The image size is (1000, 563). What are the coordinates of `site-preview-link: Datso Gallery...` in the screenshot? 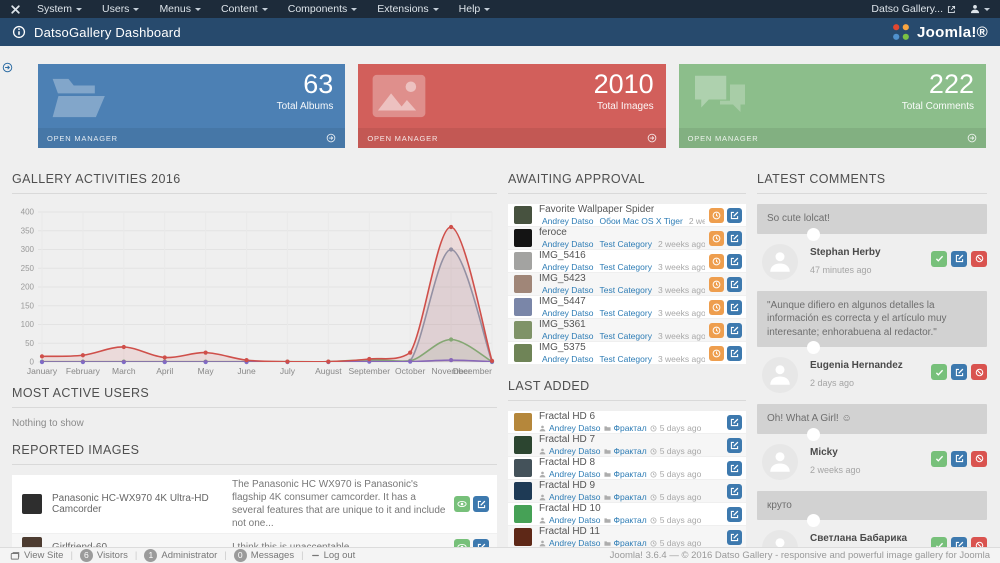 It's located at (913, 9).